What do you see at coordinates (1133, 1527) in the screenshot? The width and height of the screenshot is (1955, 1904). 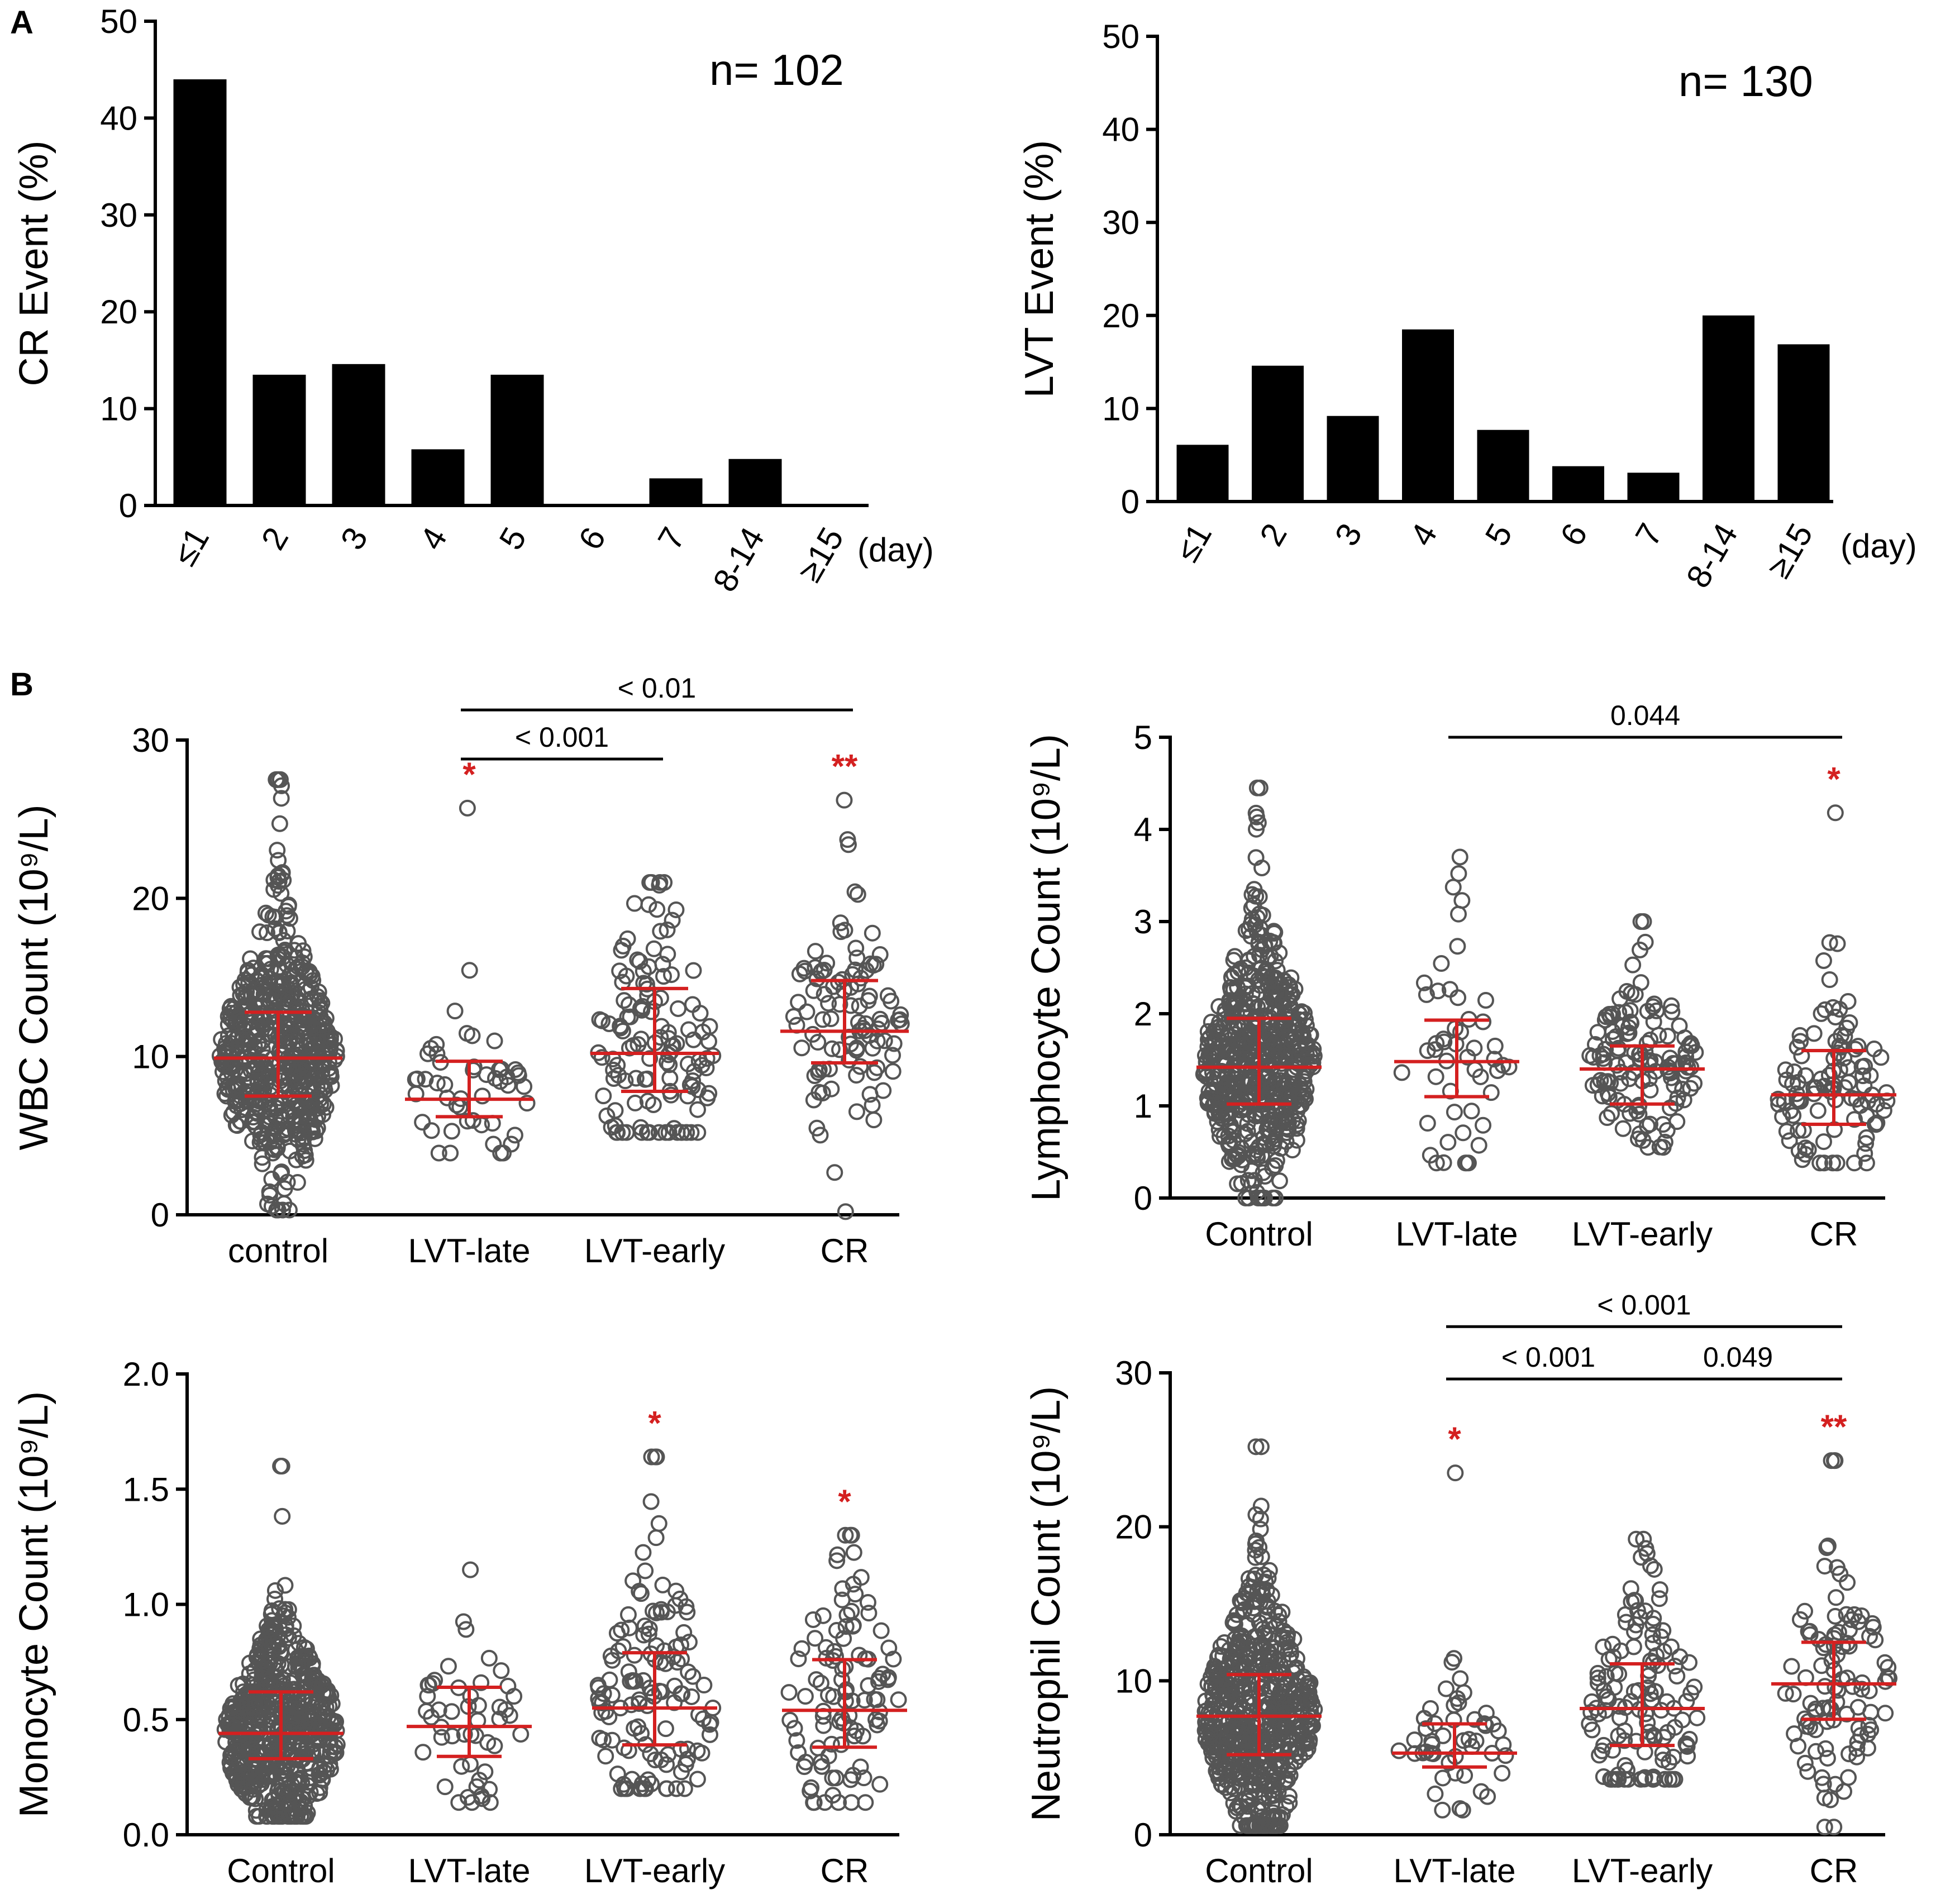 I see `y-tick-label: 20` at bounding box center [1133, 1527].